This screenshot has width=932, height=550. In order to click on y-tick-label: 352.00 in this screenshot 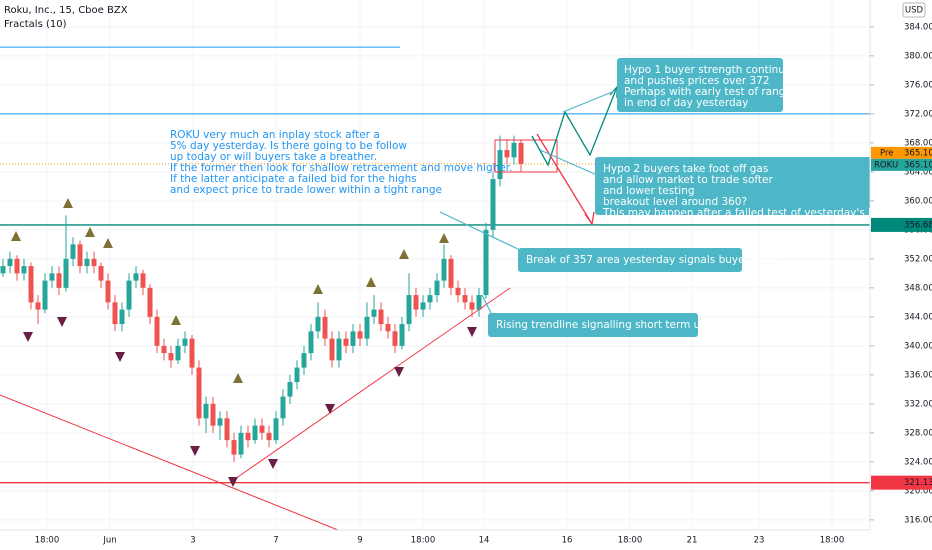, I will do `click(918, 259)`.